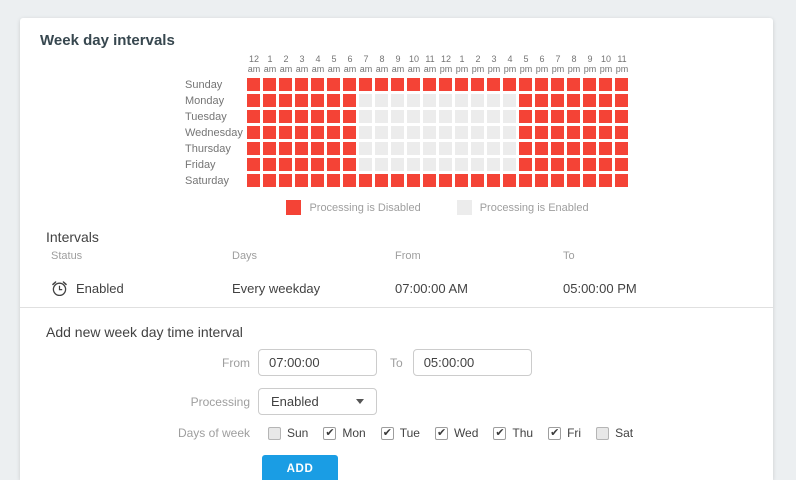 This screenshot has height=480, width=796. Describe the element at coordinates (431, 288) in the screenshot. I see `interval-from: 07:00:00 AM` at that location.